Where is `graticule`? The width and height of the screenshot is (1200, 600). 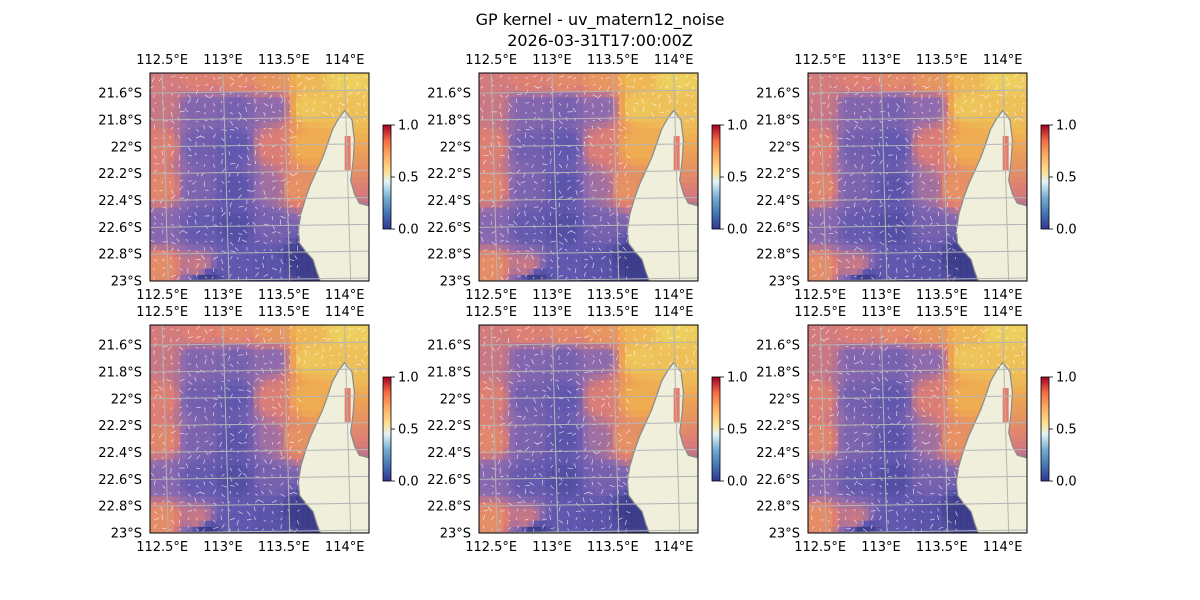
graticule is located at coordinates (588, 177).